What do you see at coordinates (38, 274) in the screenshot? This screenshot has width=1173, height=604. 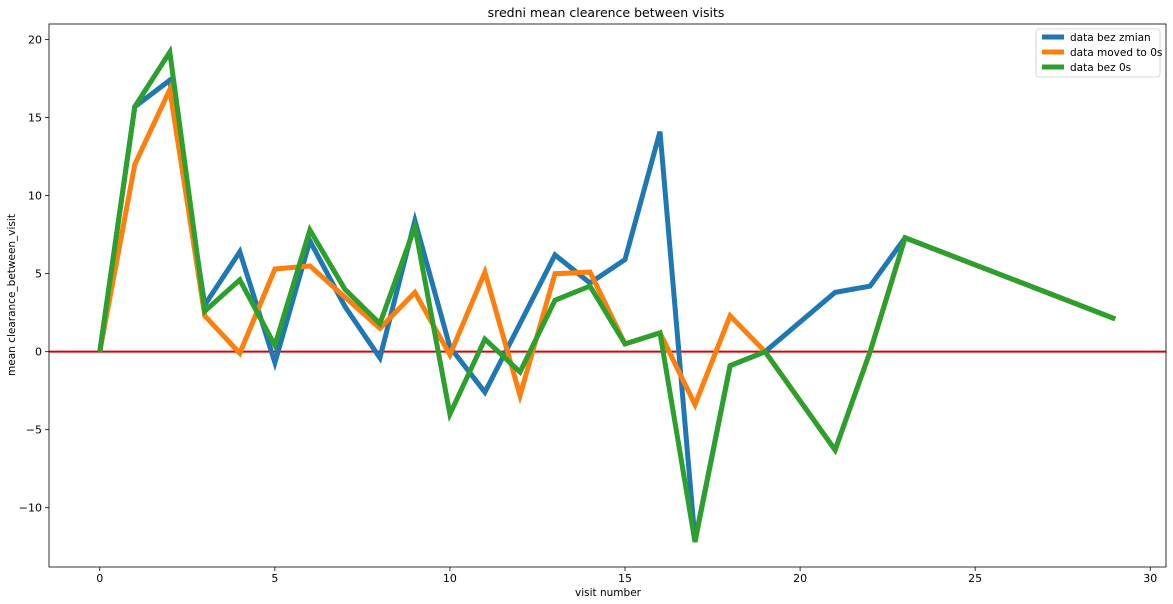 I see `y-tick-label: 5` at bounding box center [38, 274].